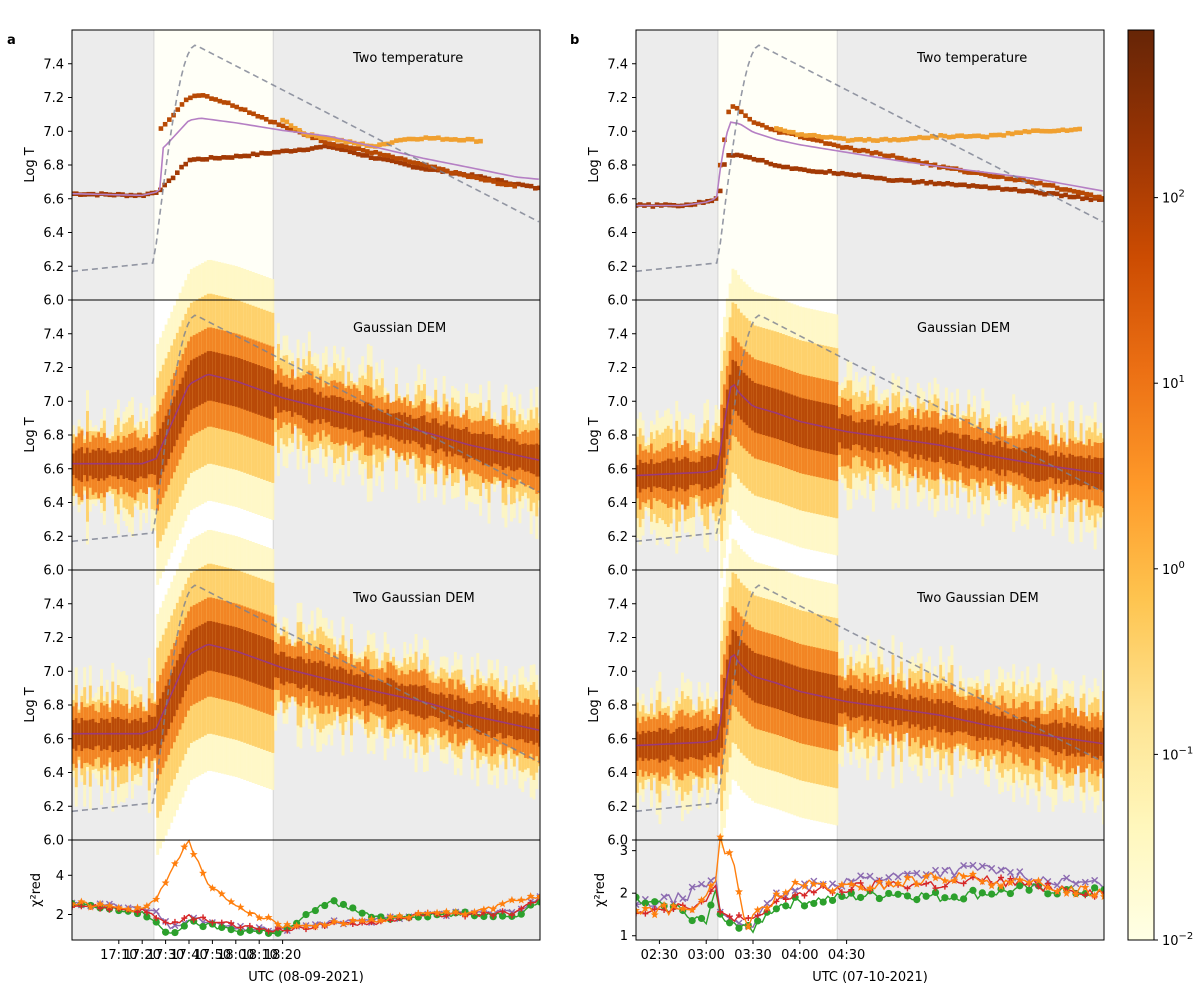 This screenshot has height=1000, width=1200. What do you see at coordinates (53, 334) in the screenshot?
I see `y-tick-label: 7.4` at bounding box center [53, 334].